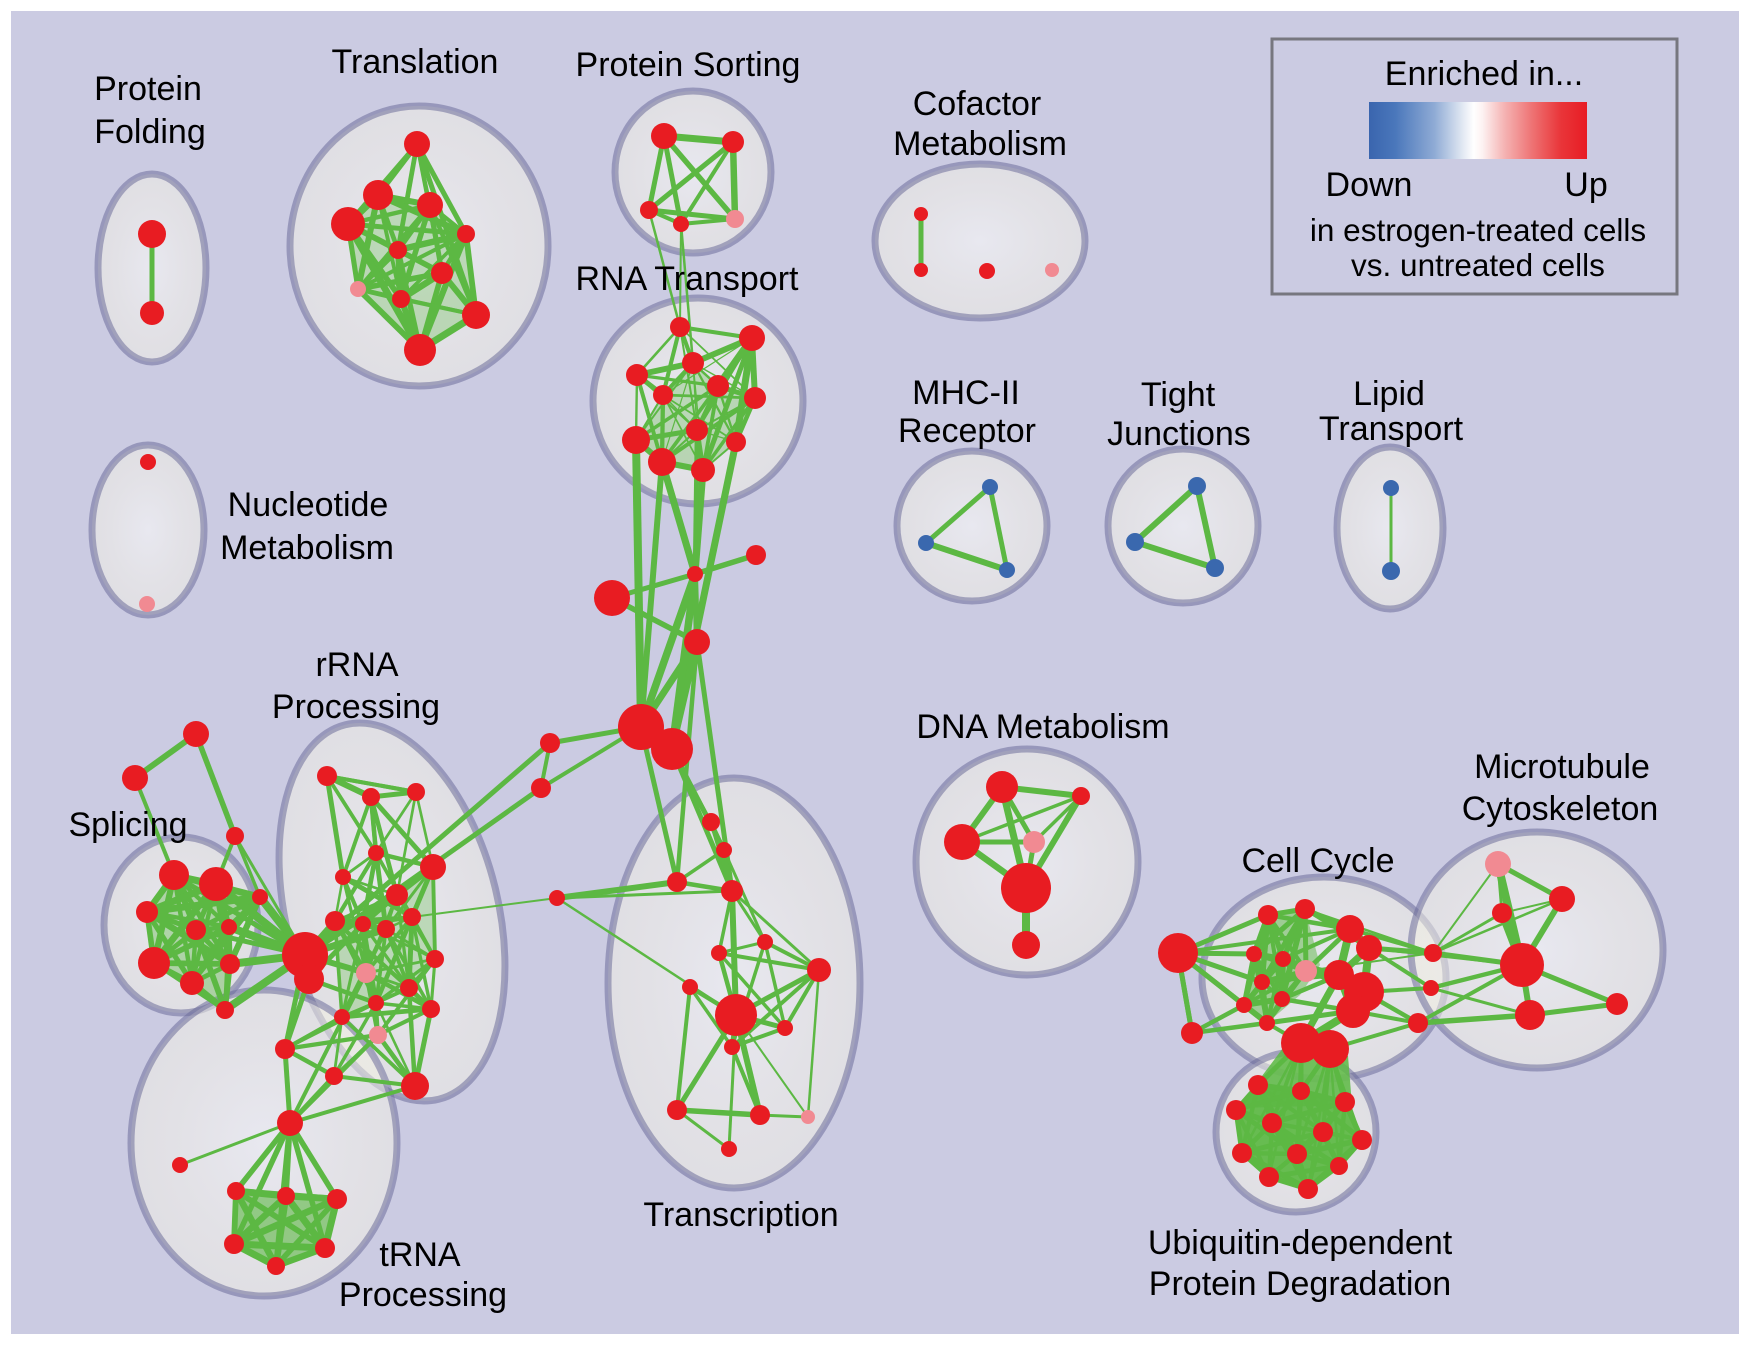  What do you see at coordinates (356, 665) in the screenshot?
I see `svg-text: rRNA` at bounding box center [356, 665].